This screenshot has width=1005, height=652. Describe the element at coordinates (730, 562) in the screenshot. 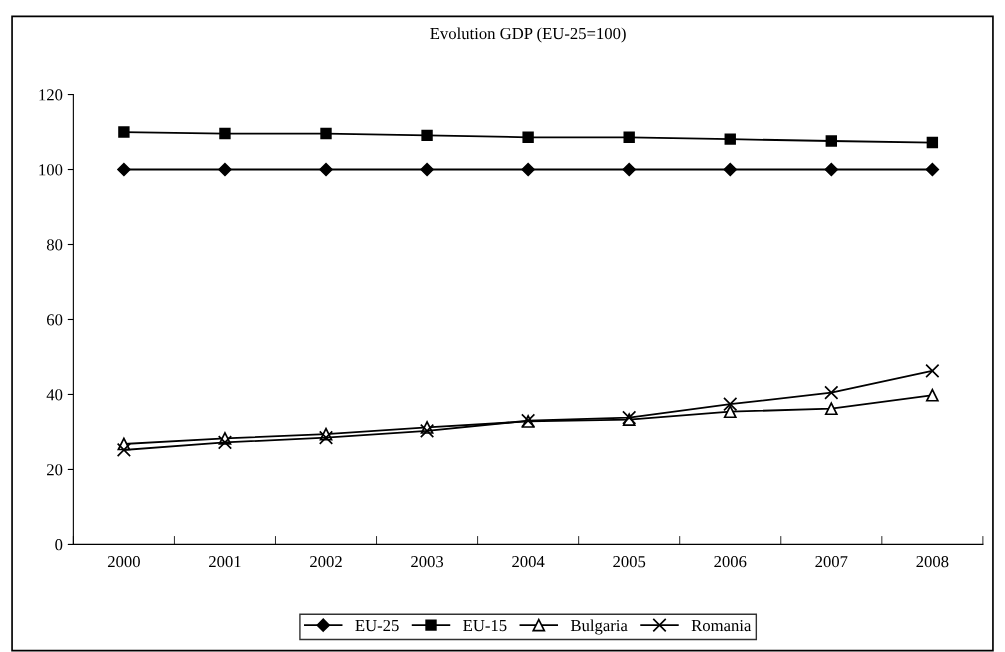

I see `x-tick-label: 2006` at that location.